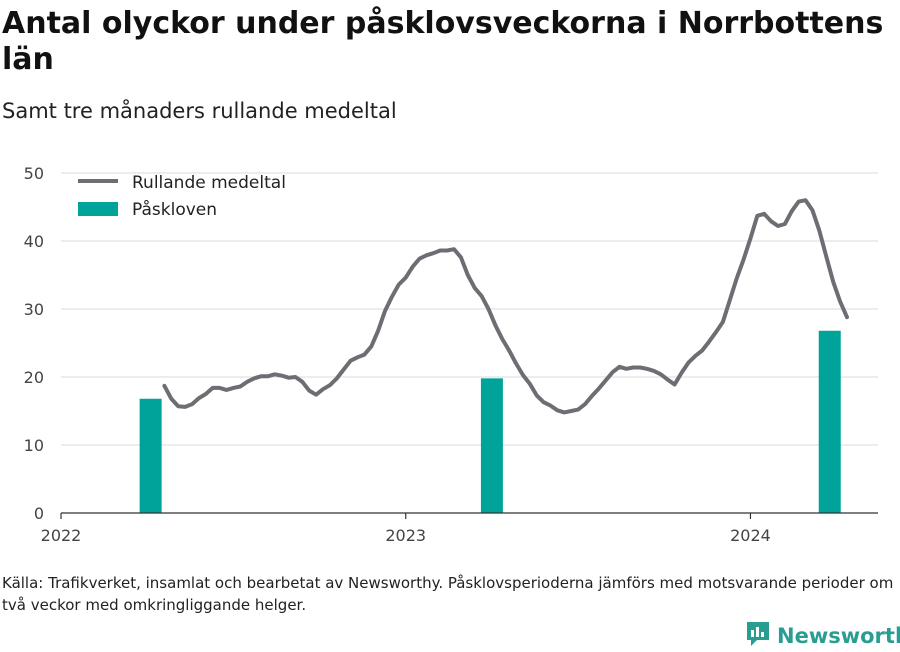 The height and width of the screenshot is (652, 900). What do you see at coordinates (209, 183) in the screenshot?
I see `legend-label-line: Rullande medeltal` at bounding box center [209, 183].